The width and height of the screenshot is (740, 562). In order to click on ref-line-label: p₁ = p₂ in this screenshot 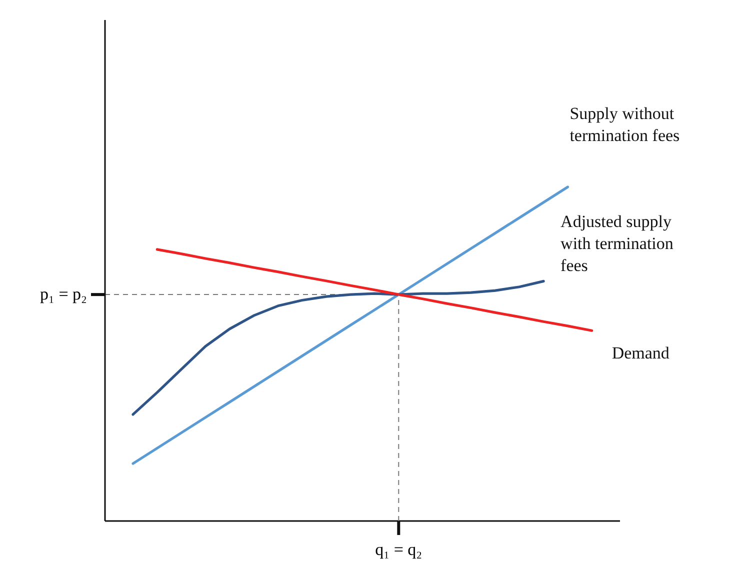, I will do `click(63, 294)`.